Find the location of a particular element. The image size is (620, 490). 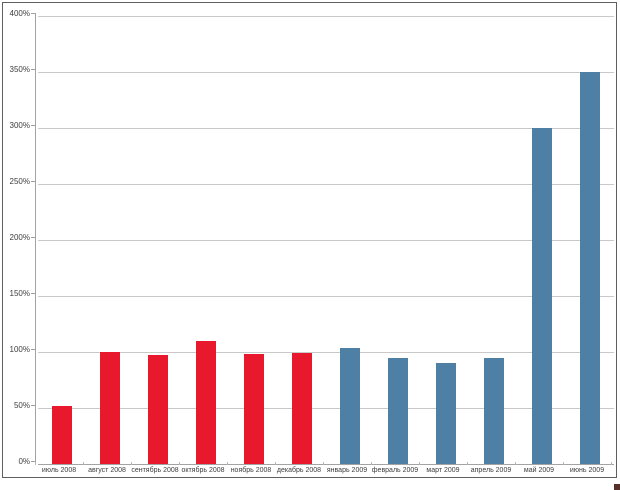

y-axis-label: 250% is located at coordinates (19, 181).